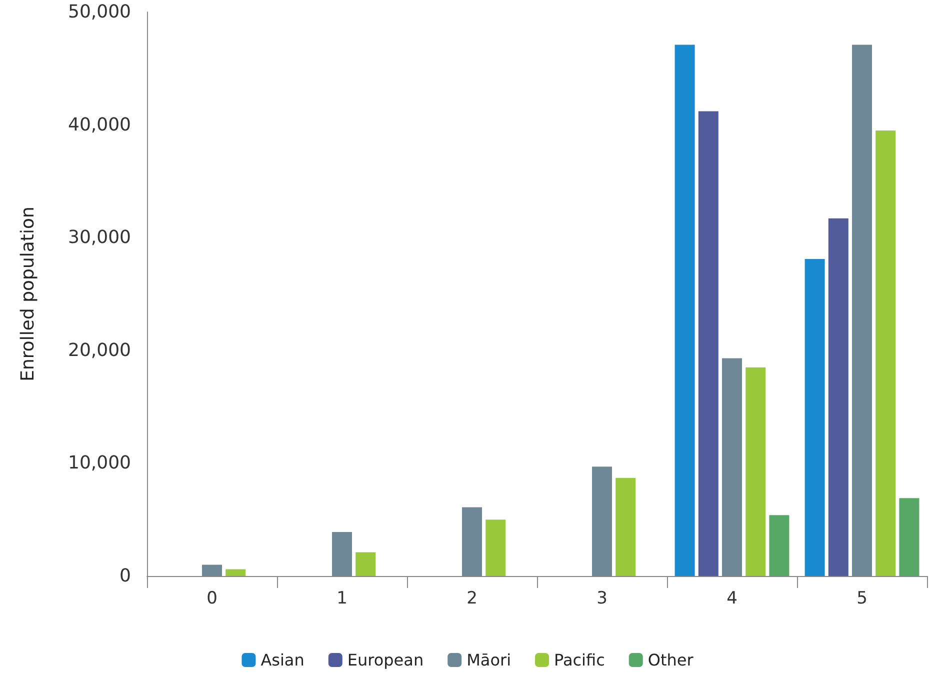  What do you see at coordinates (99, 125) in the screenshot?
I see `y-tick-label: 40,000` at bounding box center [99, 125].